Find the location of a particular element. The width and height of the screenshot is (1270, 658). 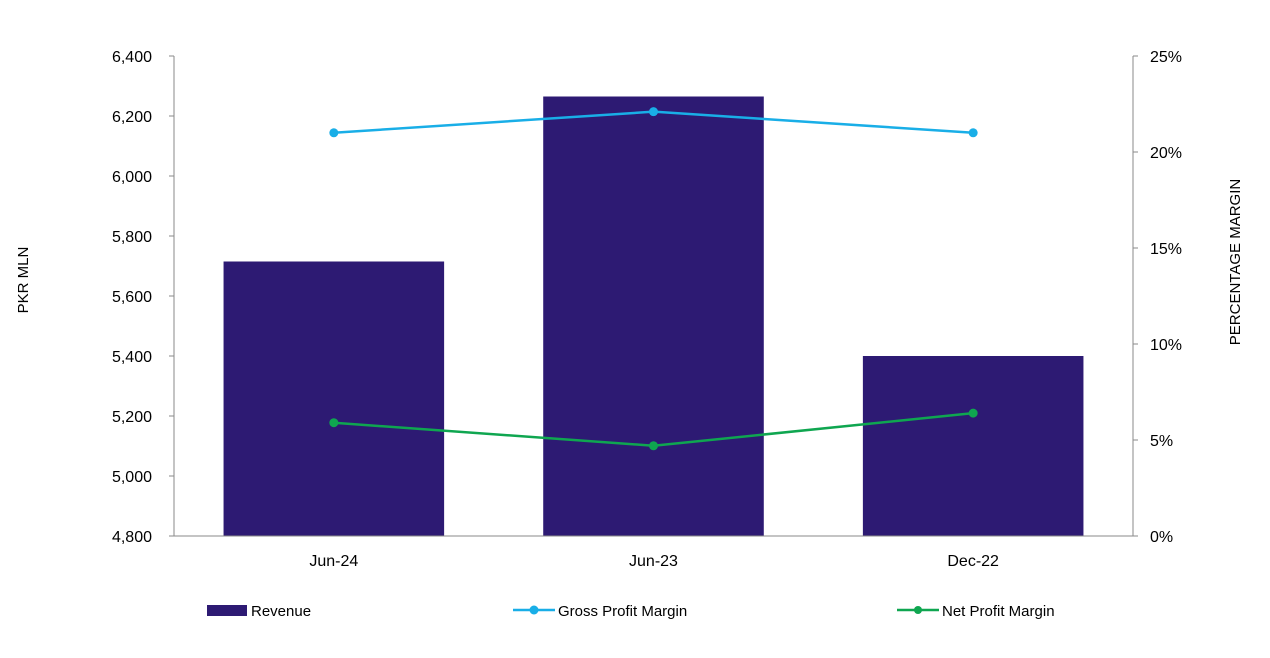

right-tick-label: 5% is located at coordinates (1161, 441).